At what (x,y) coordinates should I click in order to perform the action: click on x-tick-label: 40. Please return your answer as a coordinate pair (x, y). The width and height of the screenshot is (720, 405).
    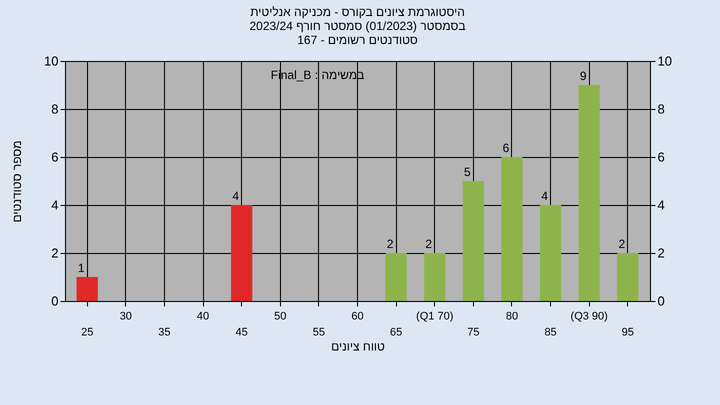
    Looking at the image, I should click on (203, 316).